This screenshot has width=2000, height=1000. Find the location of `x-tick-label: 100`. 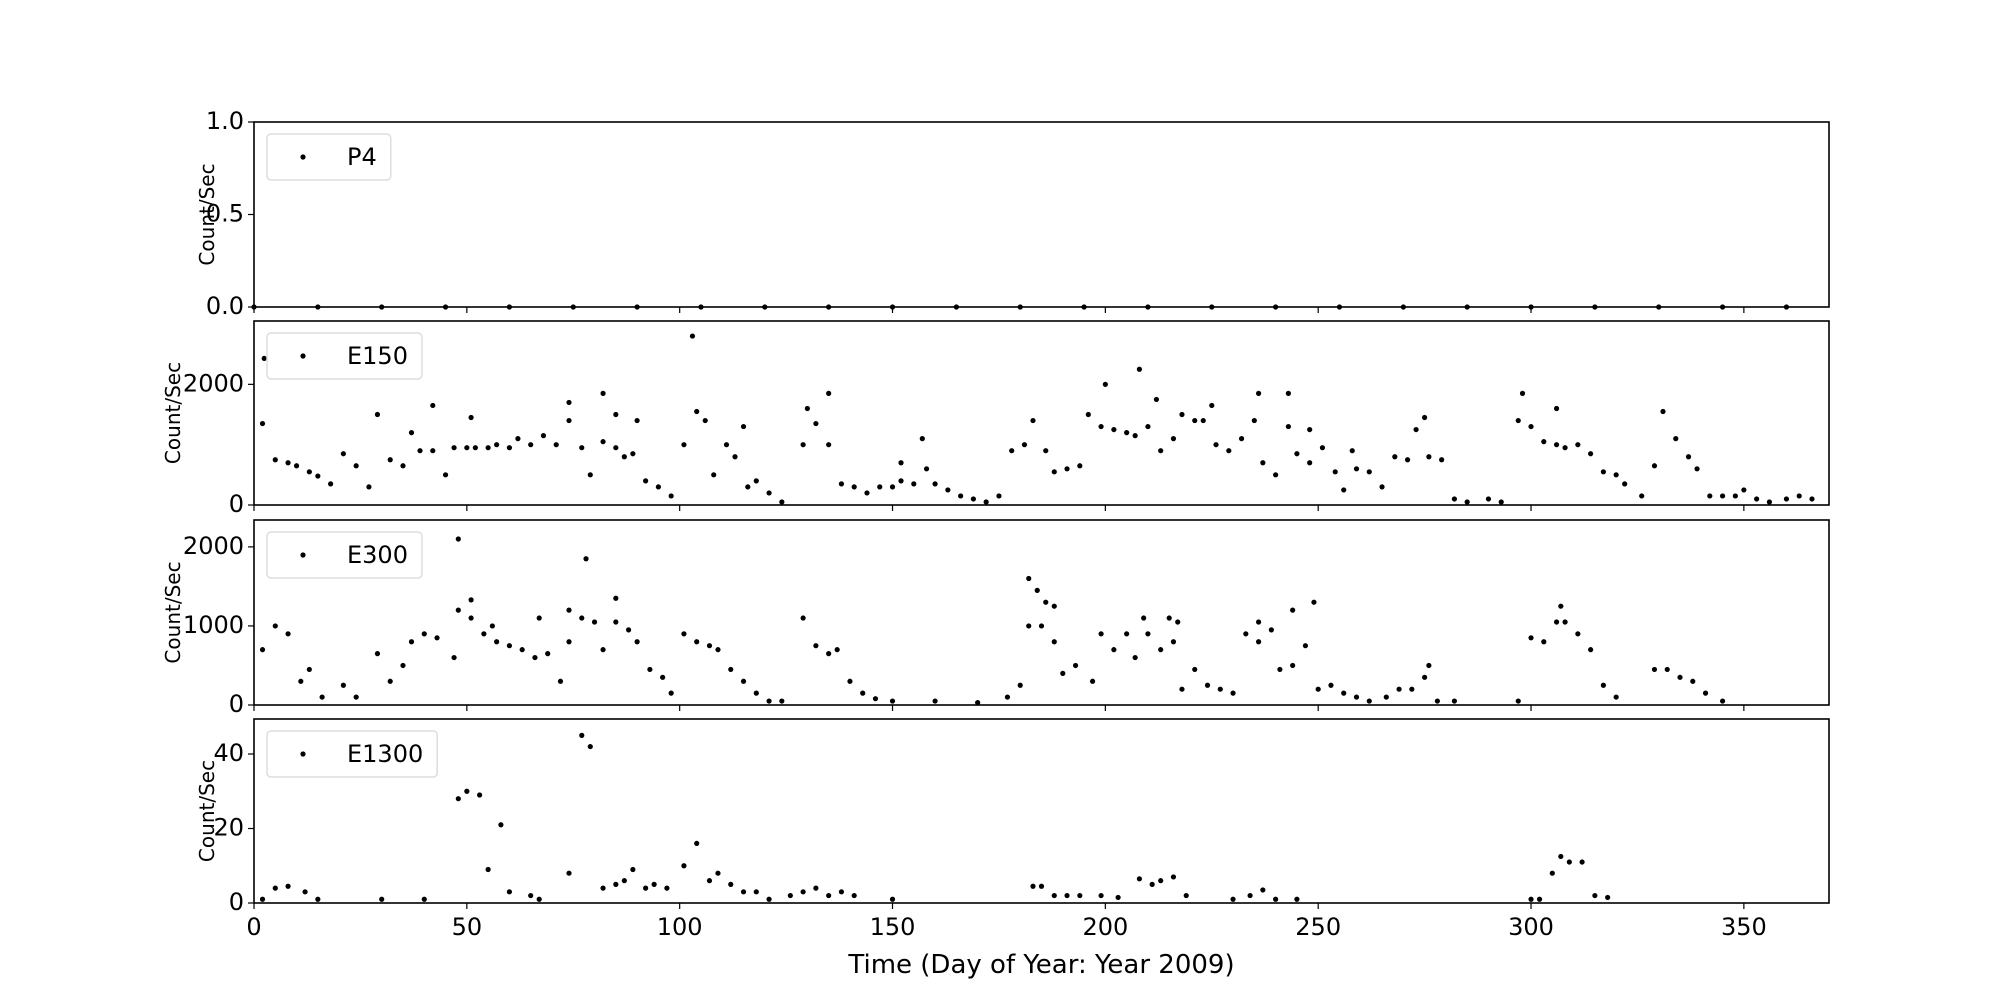

x-tick-label: 100 is located at coordinates (680, 927).